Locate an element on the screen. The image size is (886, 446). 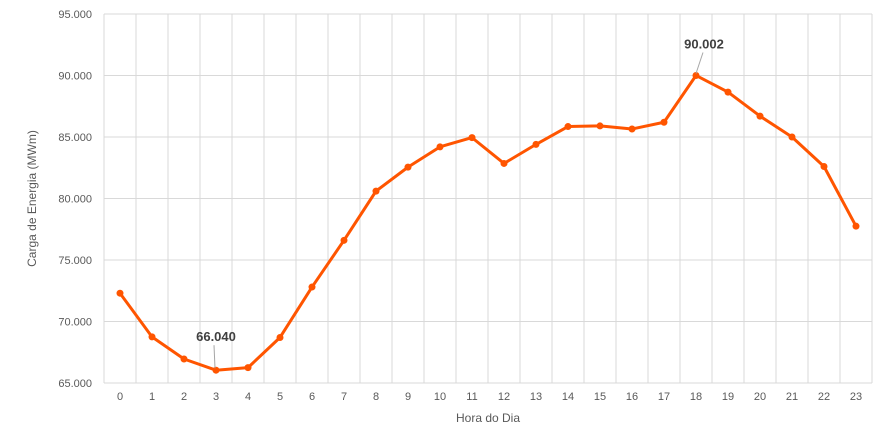
x-tick-label: 14 is located at coordinates (568, 397).